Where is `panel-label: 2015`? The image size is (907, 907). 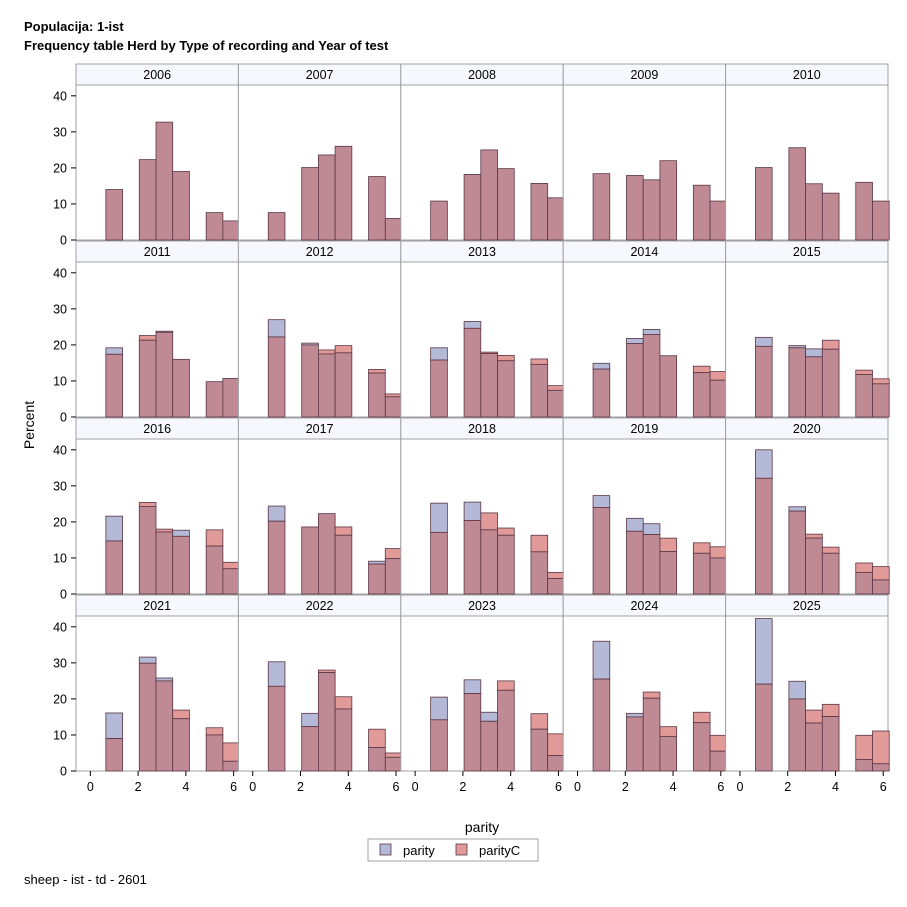
panel-label: 2015 is located at coordinates (807, 252).